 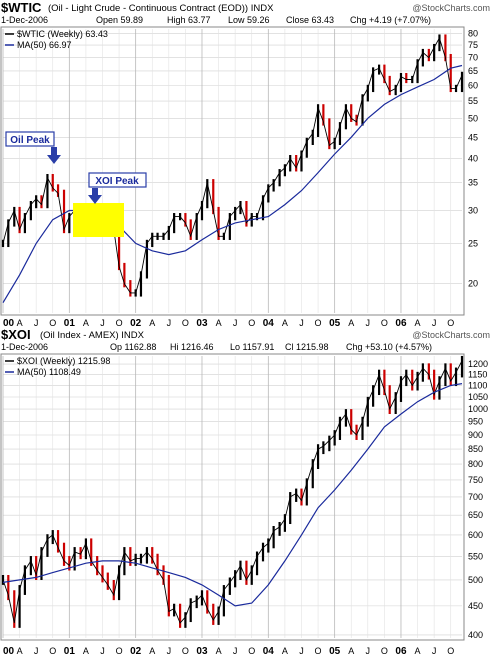 I want to click on top-x-tick-label: 06, so click(x=401, y=323).